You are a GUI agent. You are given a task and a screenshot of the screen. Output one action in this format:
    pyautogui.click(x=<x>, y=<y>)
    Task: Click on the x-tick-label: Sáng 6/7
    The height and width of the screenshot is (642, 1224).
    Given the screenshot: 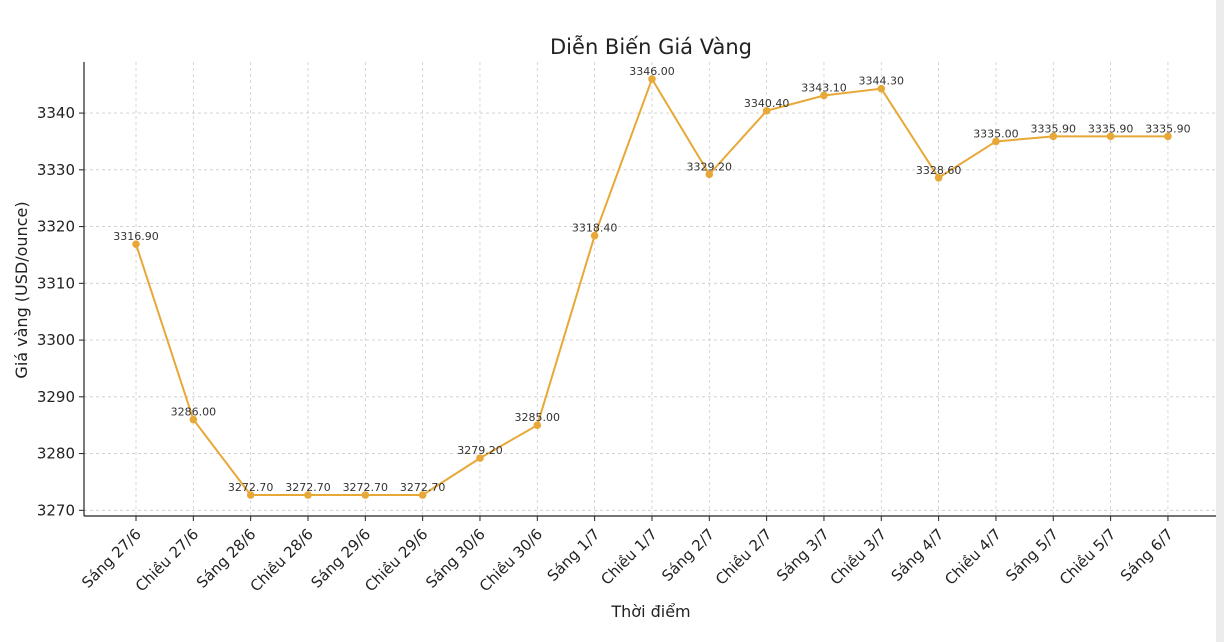 What is the action you would take?
    pyautogui.click(x=1147, y=555)
    